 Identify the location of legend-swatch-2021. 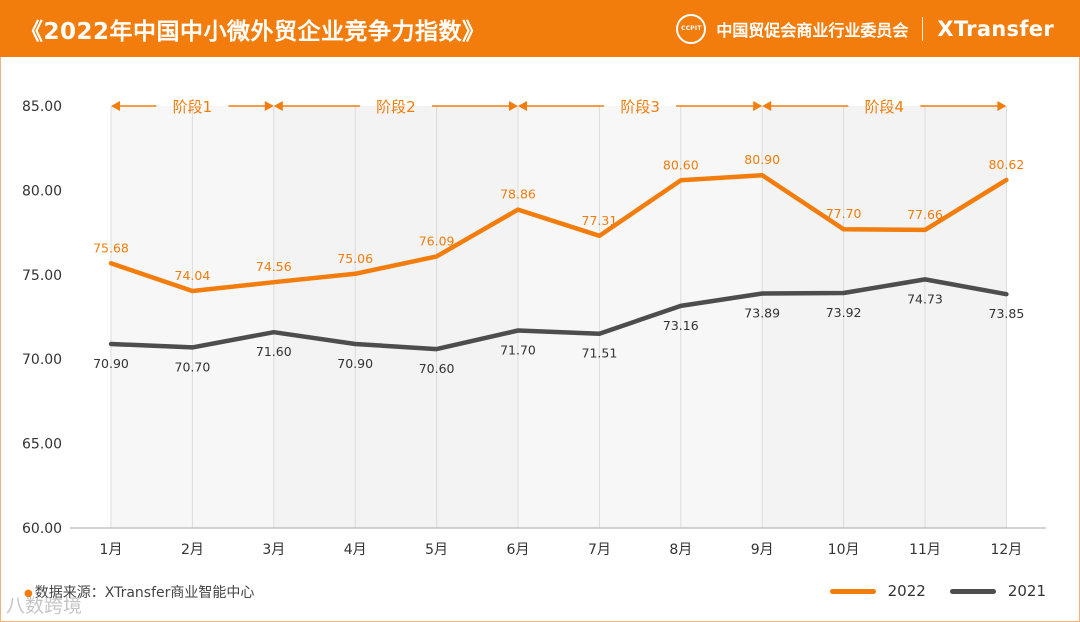
(972, 591).